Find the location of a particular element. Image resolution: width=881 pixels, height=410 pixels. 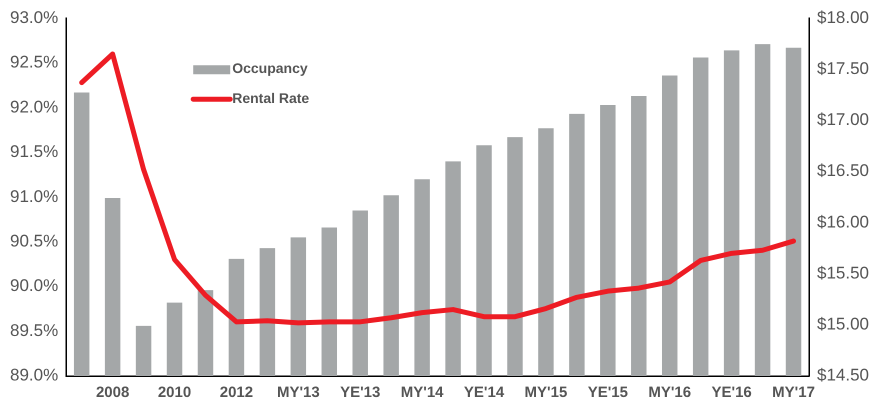

x-tick-label: 2008 is located at coordinates (113, 393).